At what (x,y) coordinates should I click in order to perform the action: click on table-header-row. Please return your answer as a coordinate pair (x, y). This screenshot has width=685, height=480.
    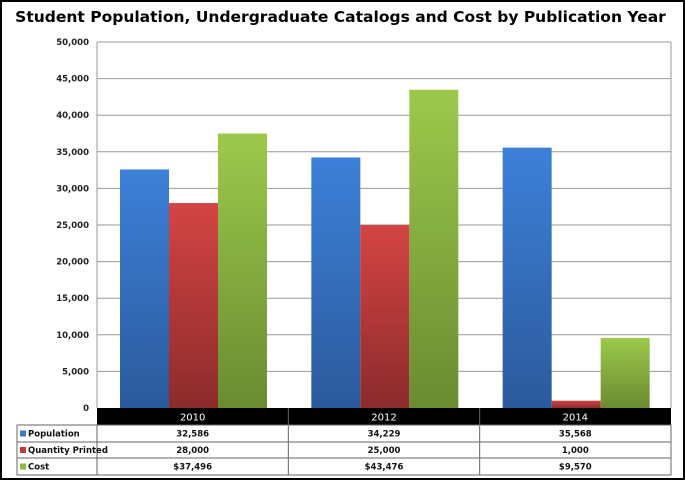
    Looking at the image, I should click on (384, 416).